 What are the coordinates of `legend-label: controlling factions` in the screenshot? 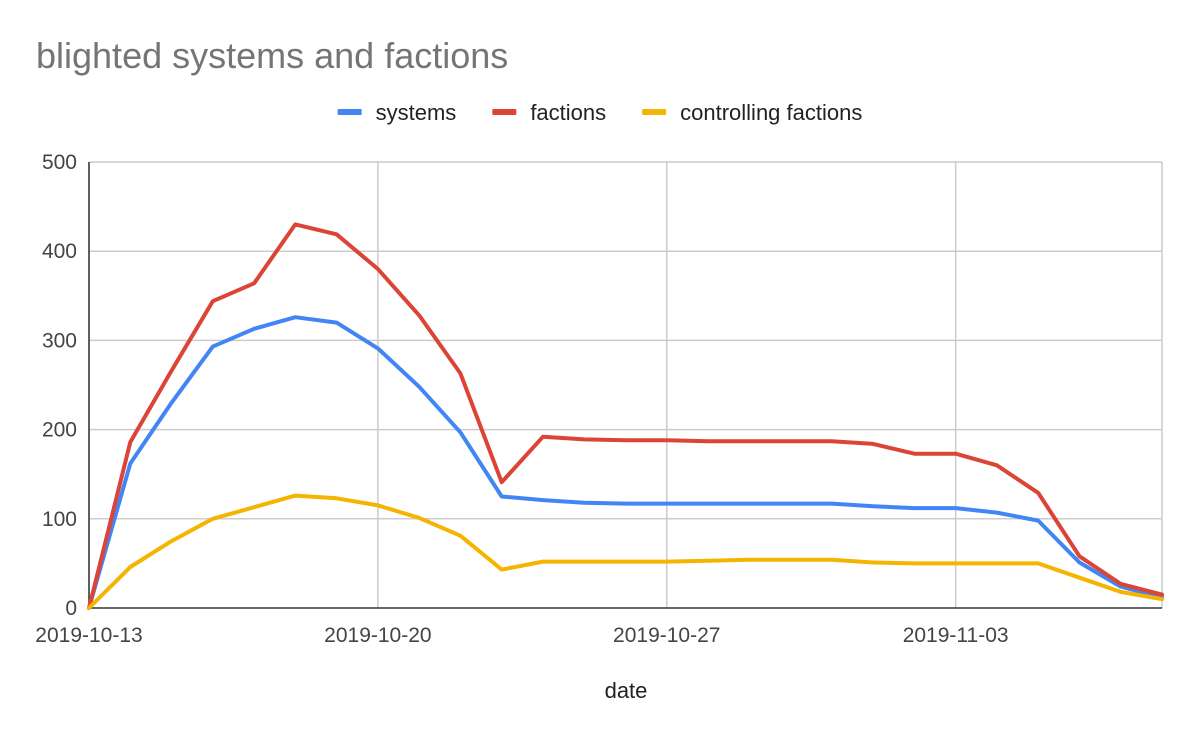 It's located at (771, 112).